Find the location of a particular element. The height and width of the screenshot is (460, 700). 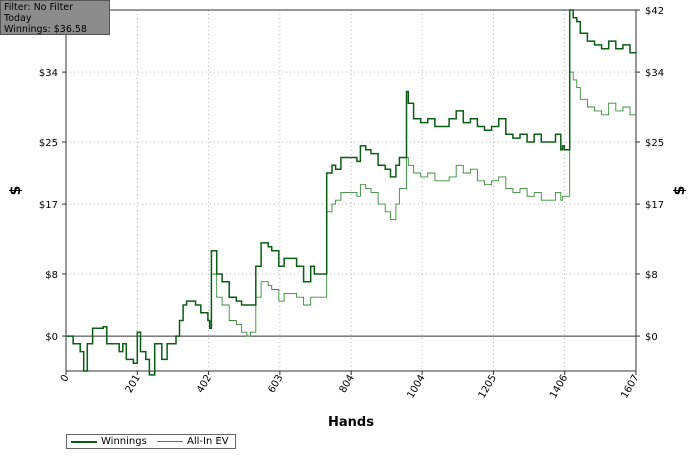

x-tick-label: 1607 is located at coordinates (630, 387).